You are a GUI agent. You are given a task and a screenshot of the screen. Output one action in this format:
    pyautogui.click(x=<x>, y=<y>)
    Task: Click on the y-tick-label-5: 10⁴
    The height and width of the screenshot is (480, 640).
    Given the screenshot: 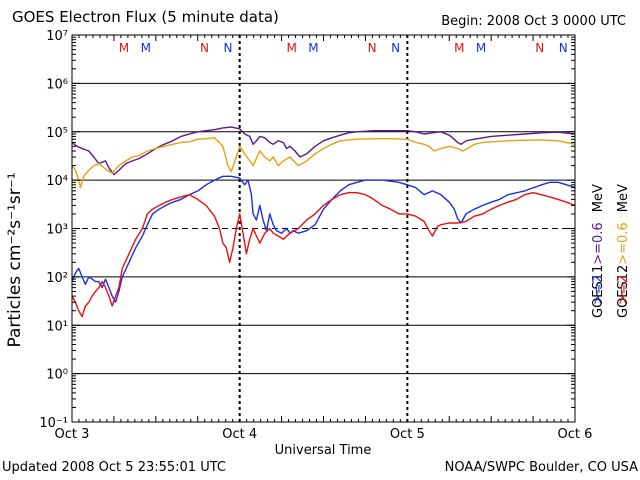 What is the action you would take?
    pyautogui.click(x=57, y=181)
    